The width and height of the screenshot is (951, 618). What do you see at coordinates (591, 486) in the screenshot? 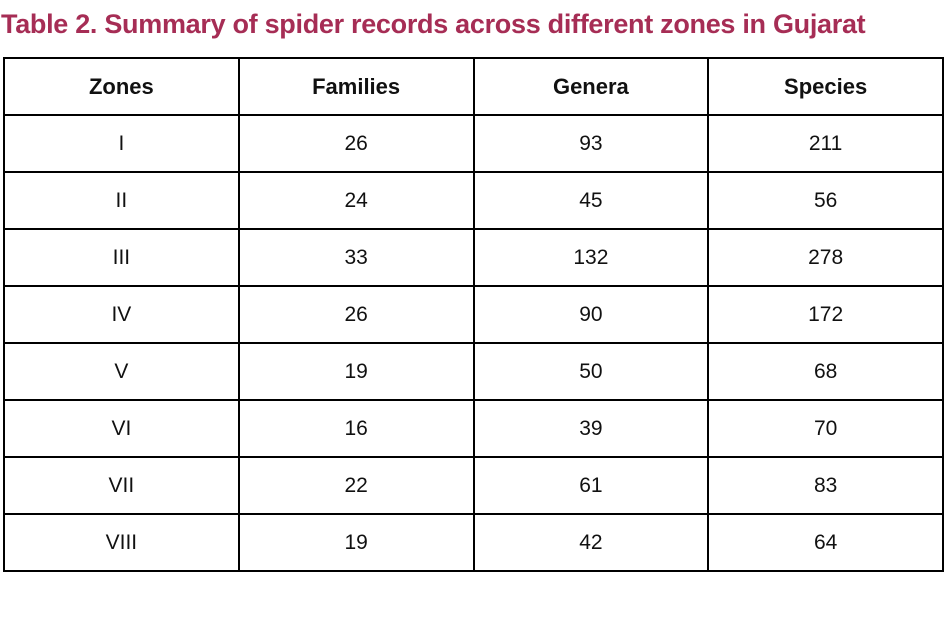
I see `value-cell: 61` at bounding box center [591, 486].